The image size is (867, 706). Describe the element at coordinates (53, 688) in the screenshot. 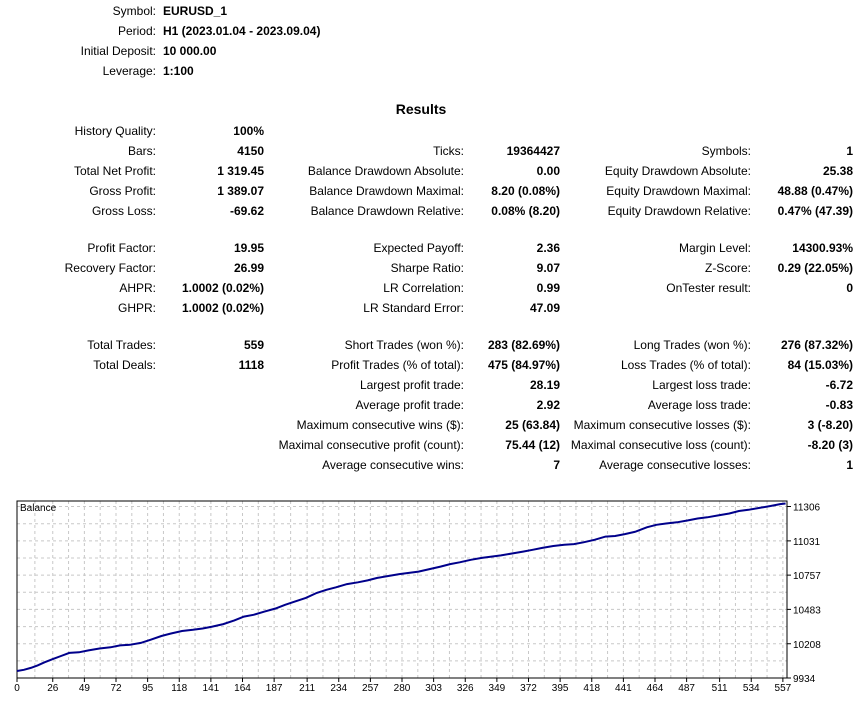

I see `x-tick-label: 26` at that location.